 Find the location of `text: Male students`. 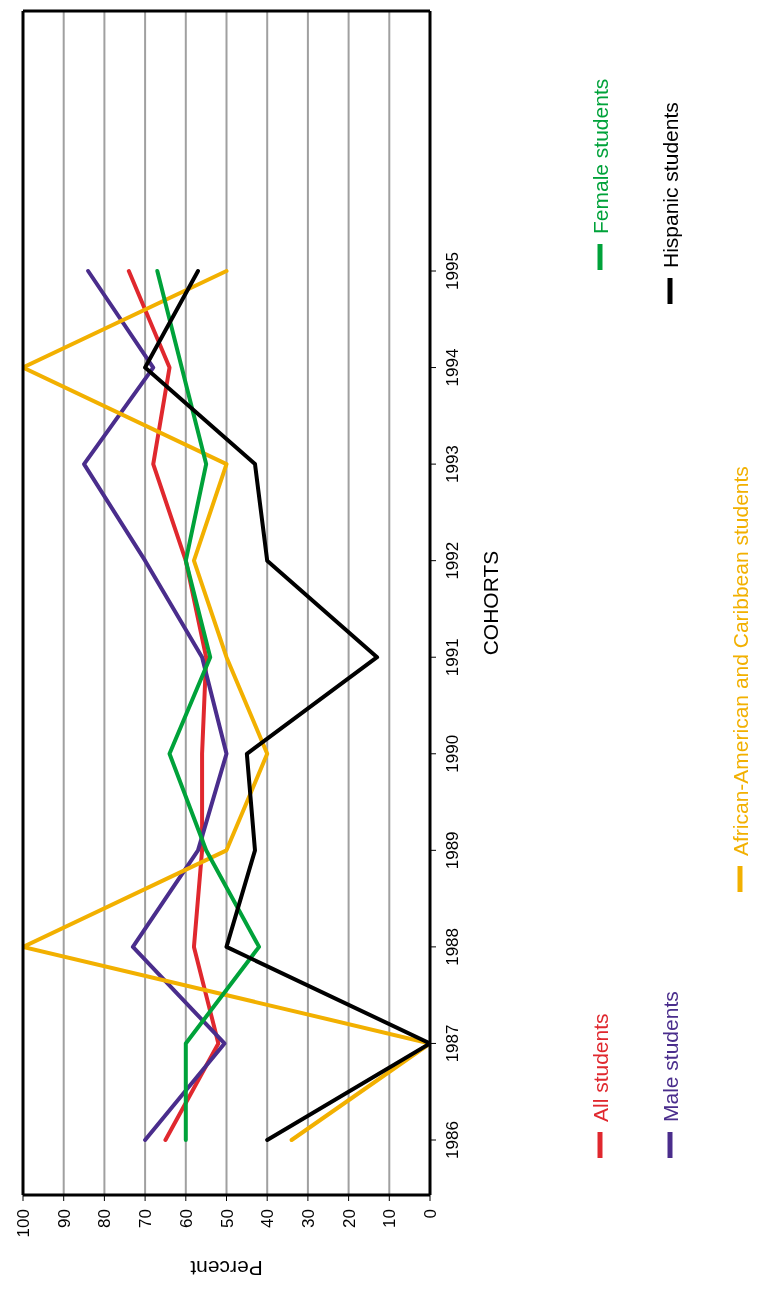

text: Male students is located at coordinates (670, 1056).